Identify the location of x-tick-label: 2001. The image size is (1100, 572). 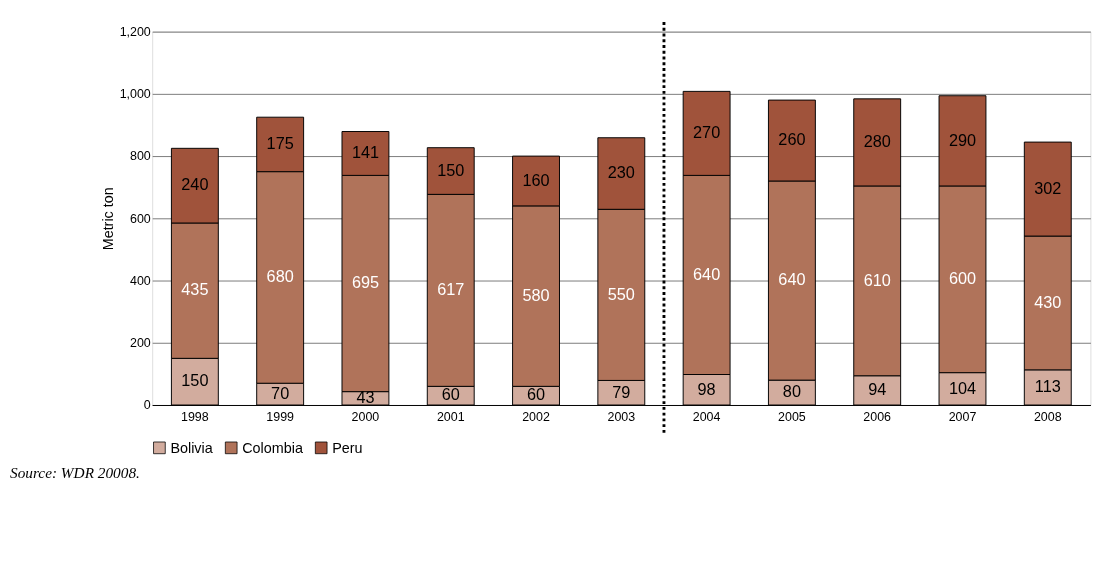
(450, 416).